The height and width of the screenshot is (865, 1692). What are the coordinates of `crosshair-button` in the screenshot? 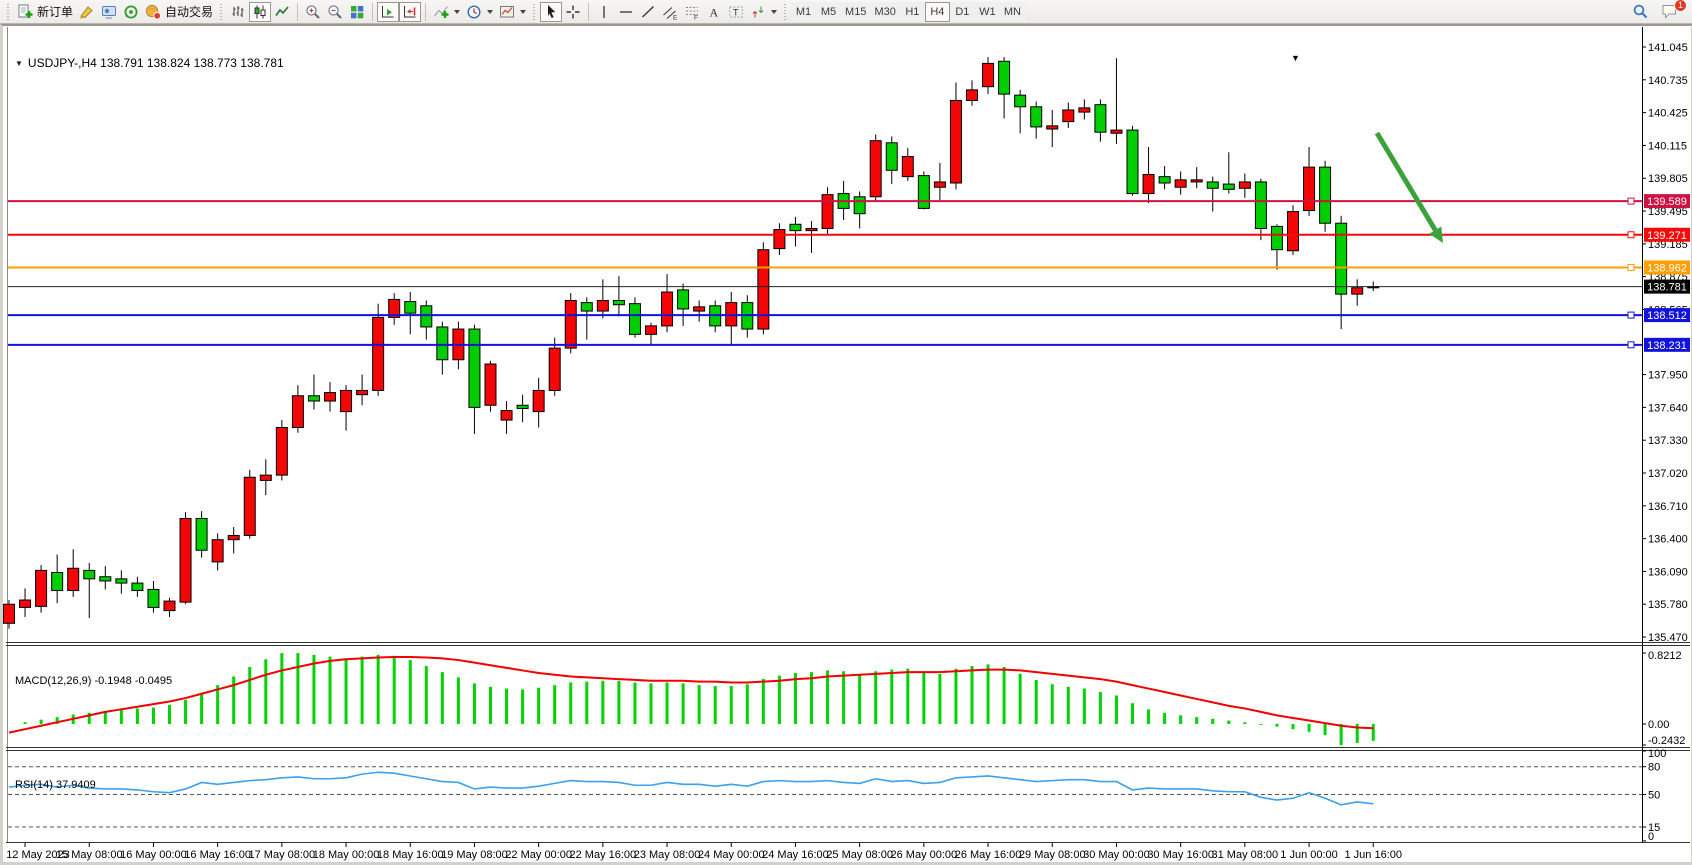 It's located at (573, 12).